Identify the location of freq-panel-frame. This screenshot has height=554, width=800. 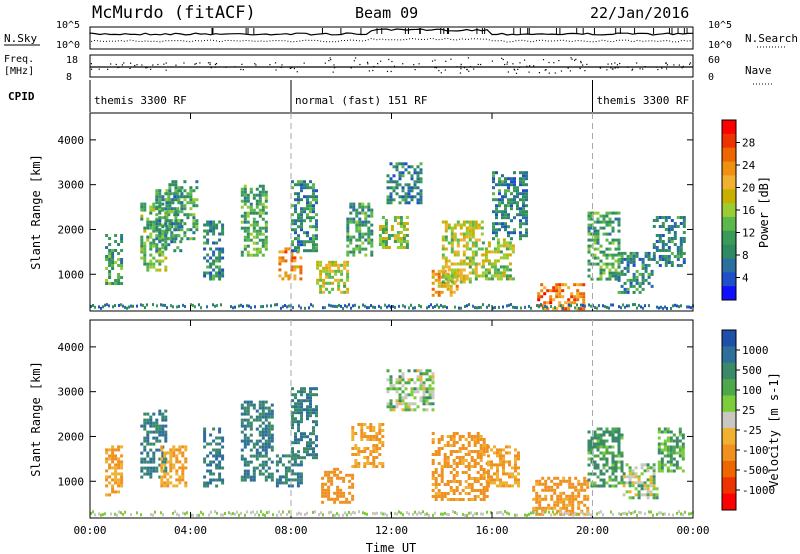
(391, 66).